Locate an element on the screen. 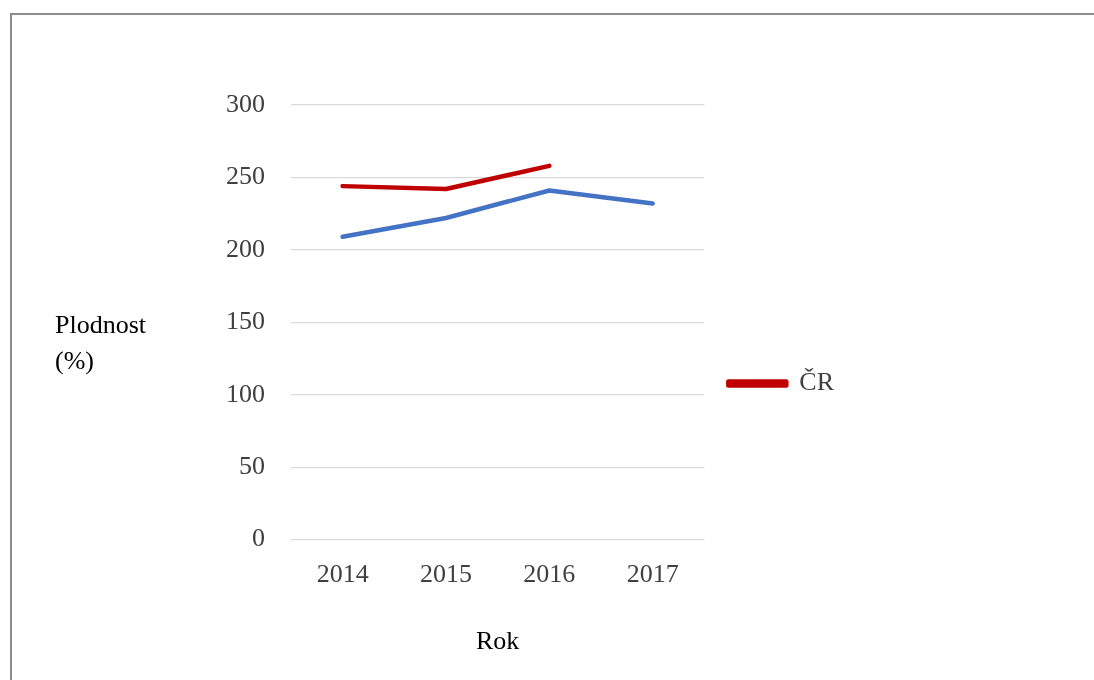  y-tick-label: 100 is located at coordinates (245, 393).